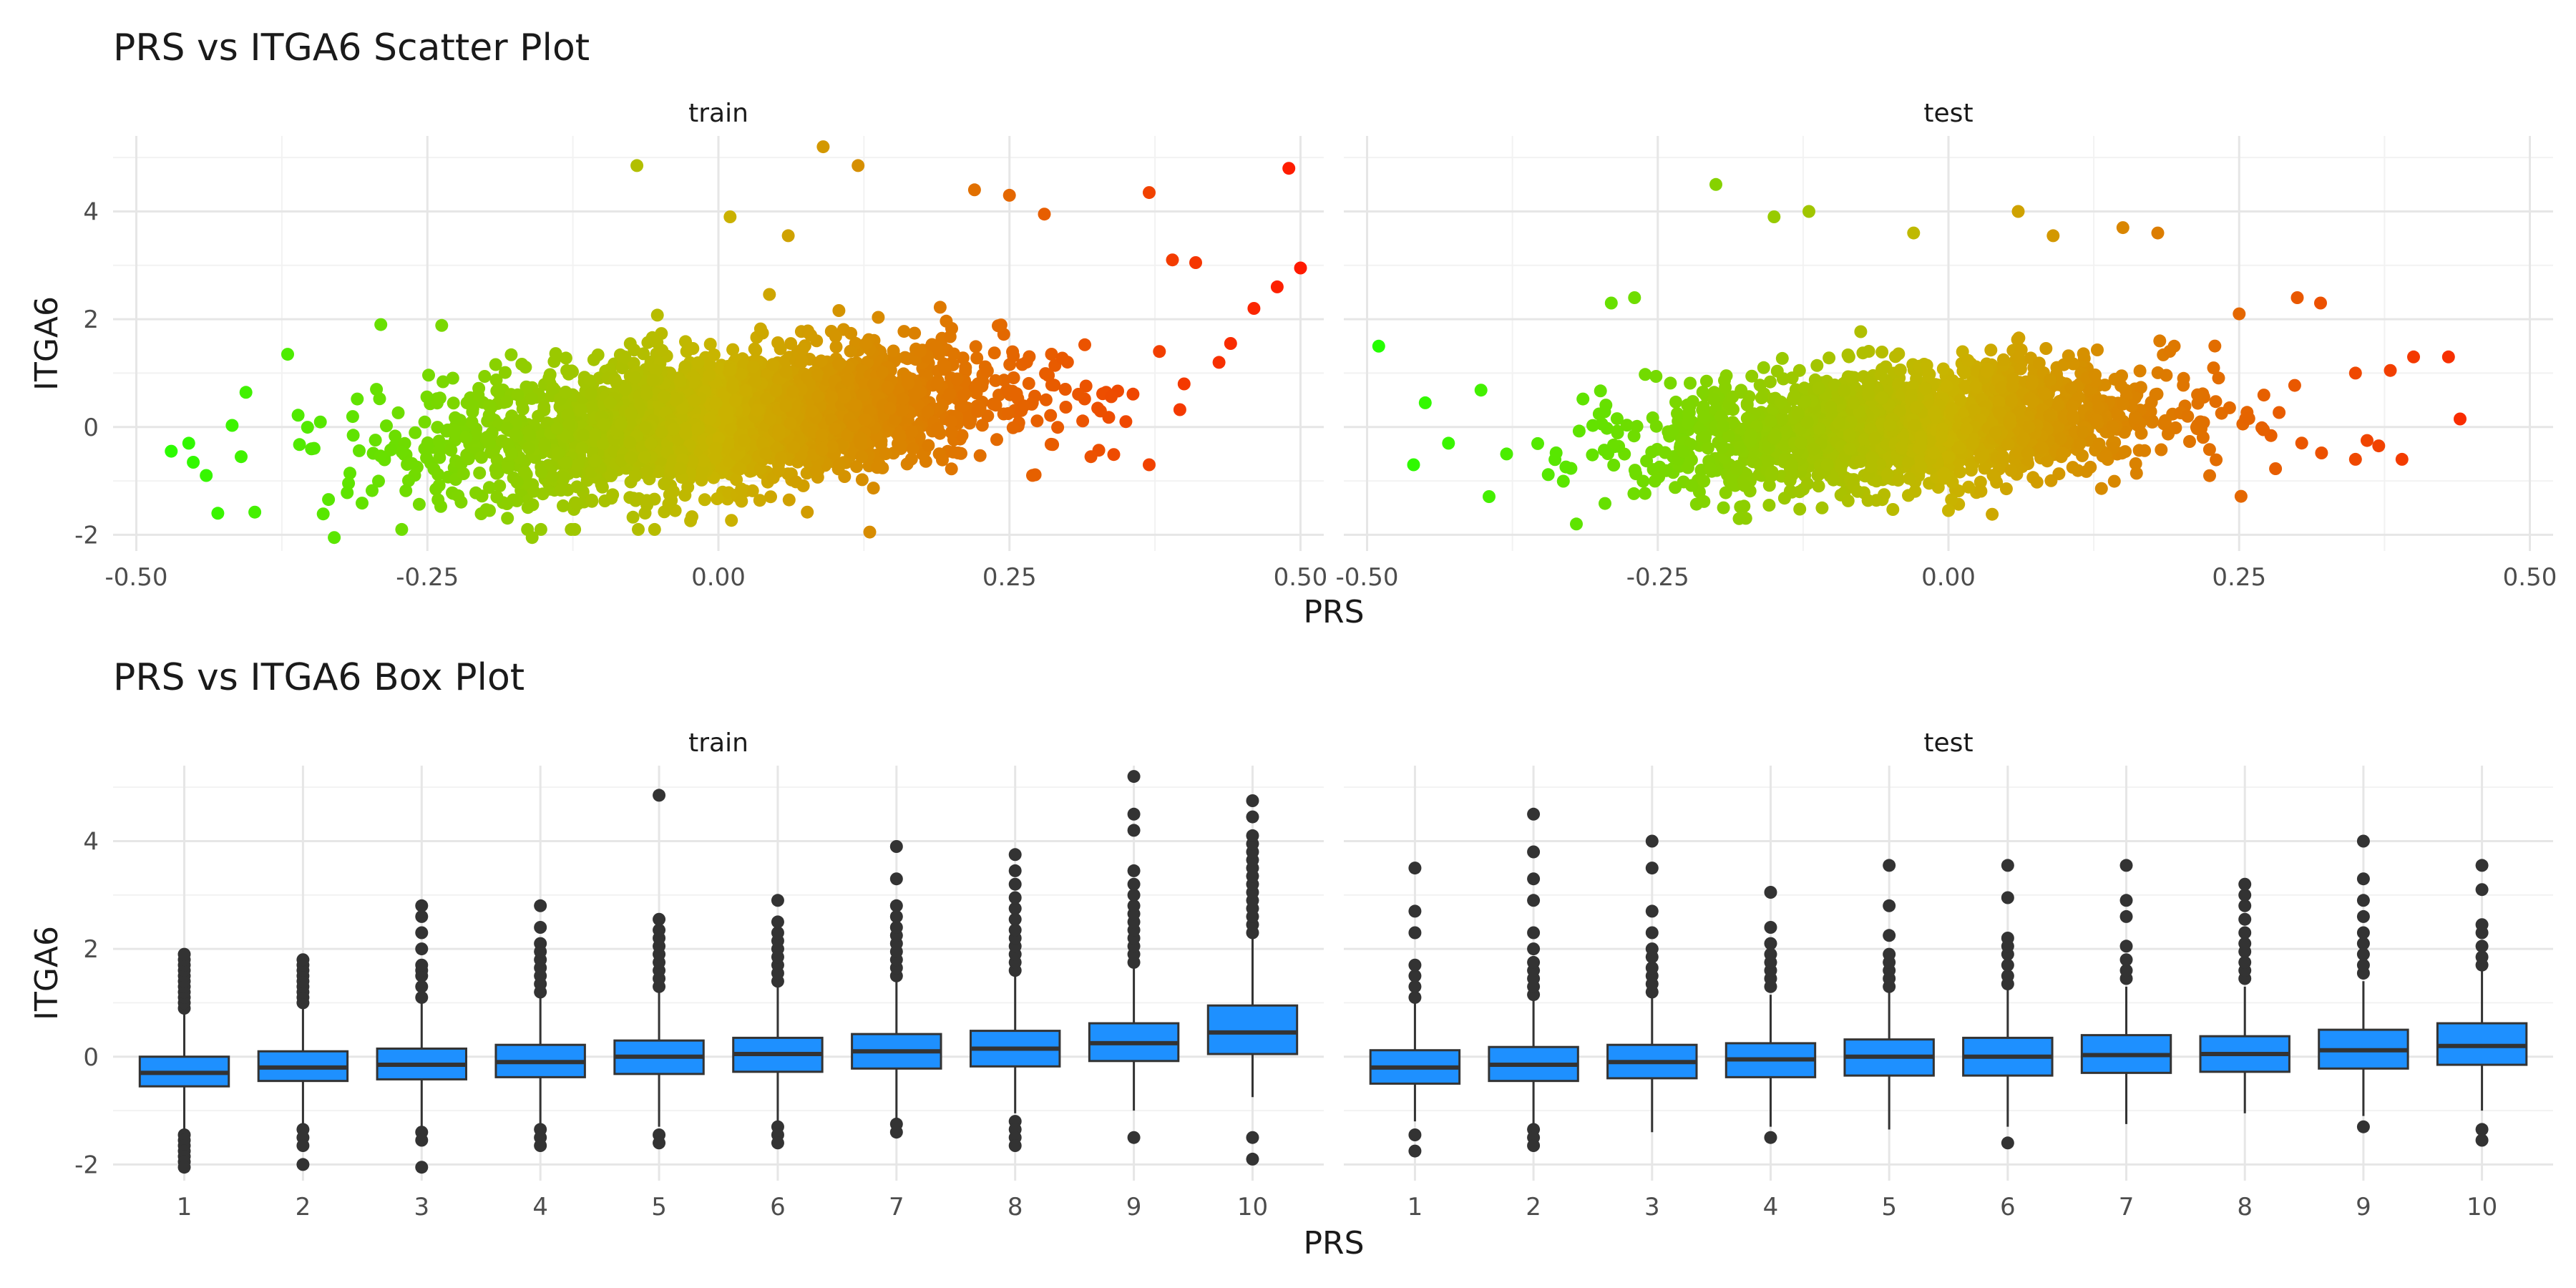 This screenshot has width=2576, height=1288. I want to click on box-train-boxes, so click(718, 972).